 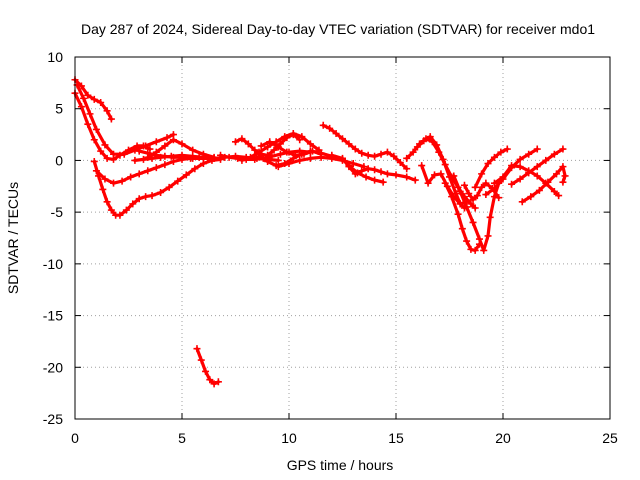 What do you see at coordinates (57, 212) in the screenshot?
I see `y-tick-label: -5` at bounding box center [57, 212].